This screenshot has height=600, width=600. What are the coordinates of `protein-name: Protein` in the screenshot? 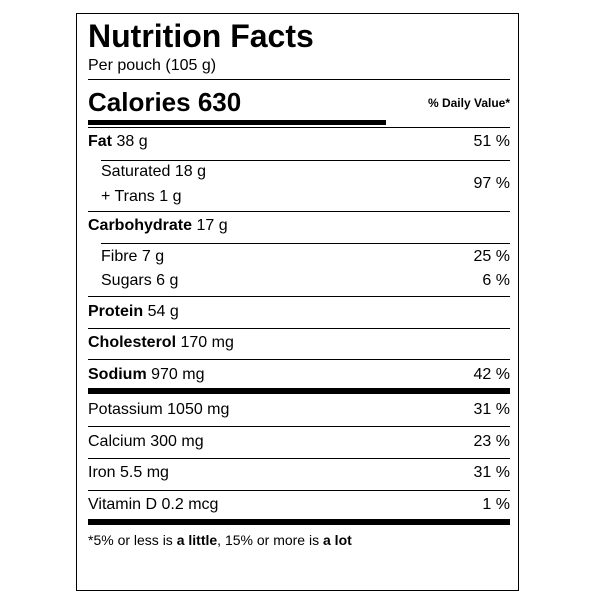 It's located at (116, 311).